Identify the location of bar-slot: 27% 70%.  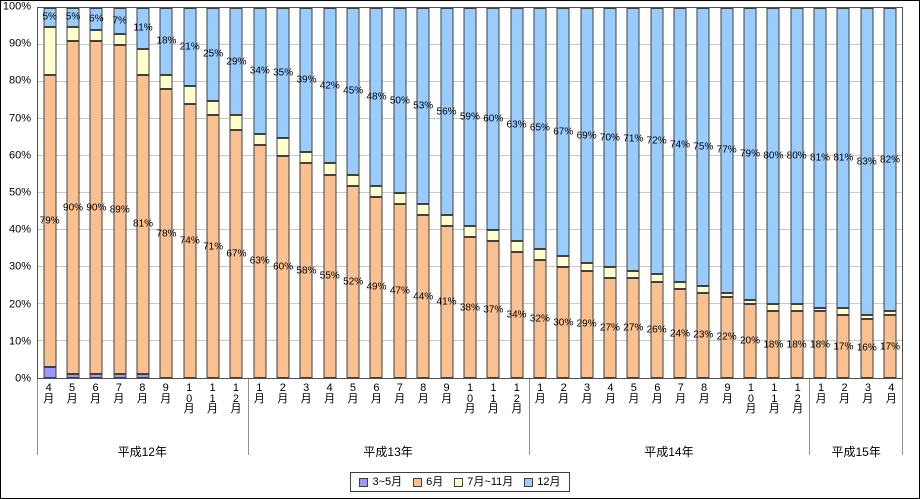
(609, 193).